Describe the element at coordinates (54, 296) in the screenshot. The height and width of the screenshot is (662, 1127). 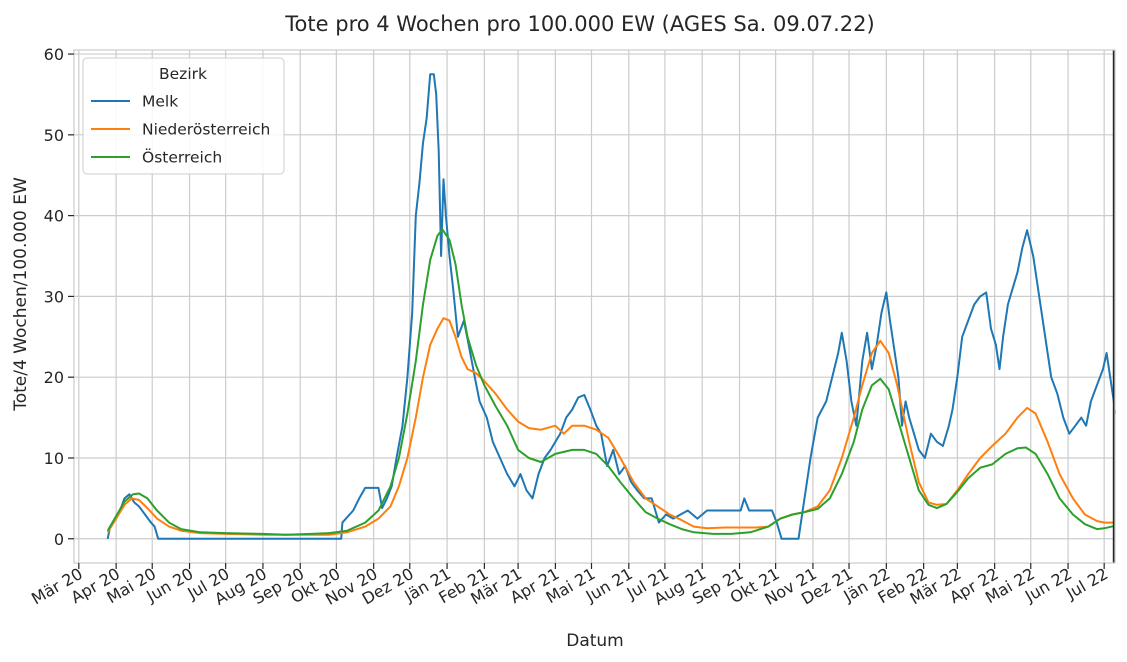
I see `y-tick-label: 30` at that location.